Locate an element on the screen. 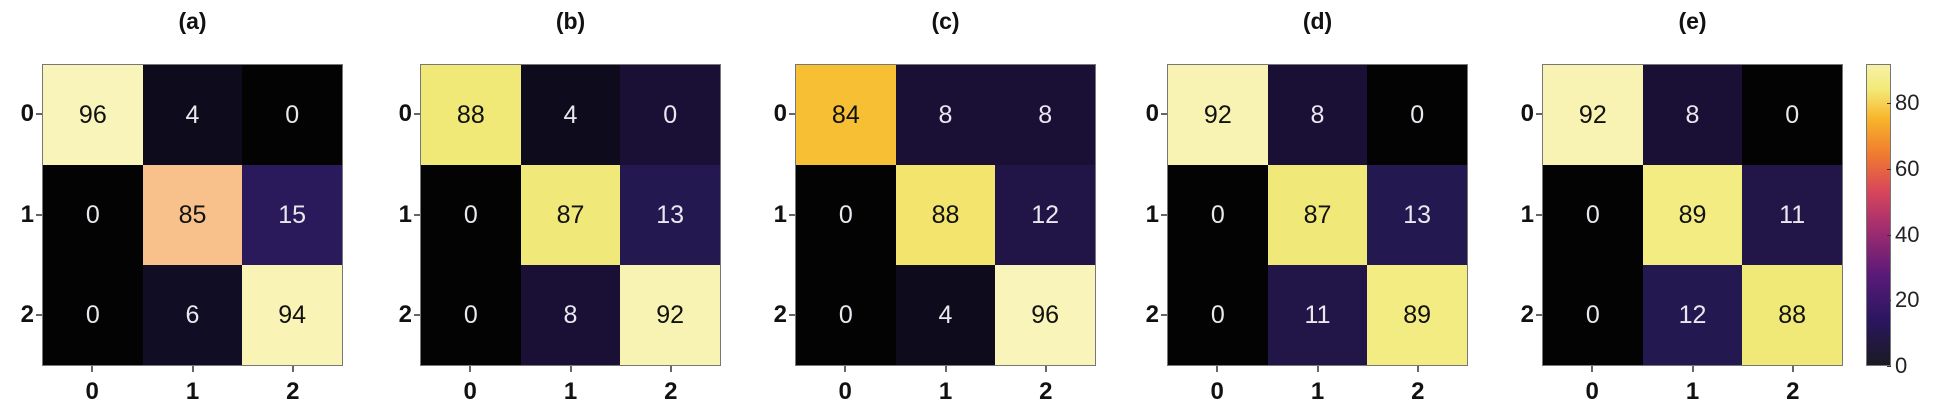  confusion-matrix: 92 8 0 0 89 11 0 12 88 is located at coordinates (1692, 215).